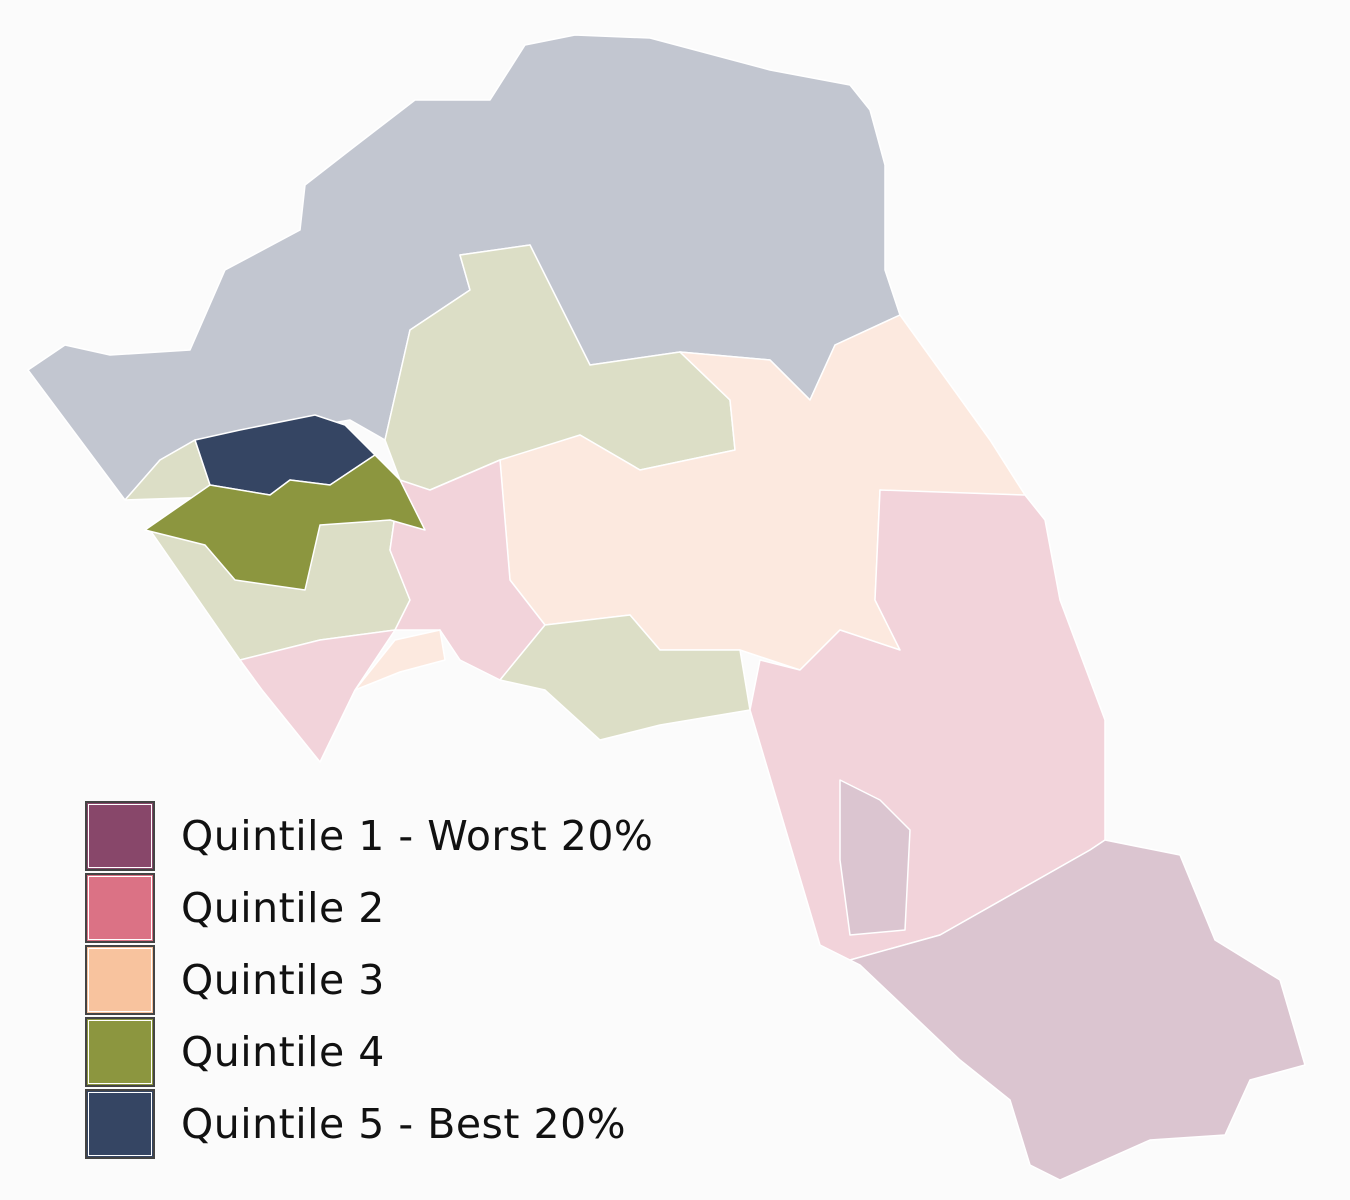  What do you see at coordinates (283, 1052) in the screenshot?
I see `legend-label: Quintile 4` at bounding box center [283, 1052].